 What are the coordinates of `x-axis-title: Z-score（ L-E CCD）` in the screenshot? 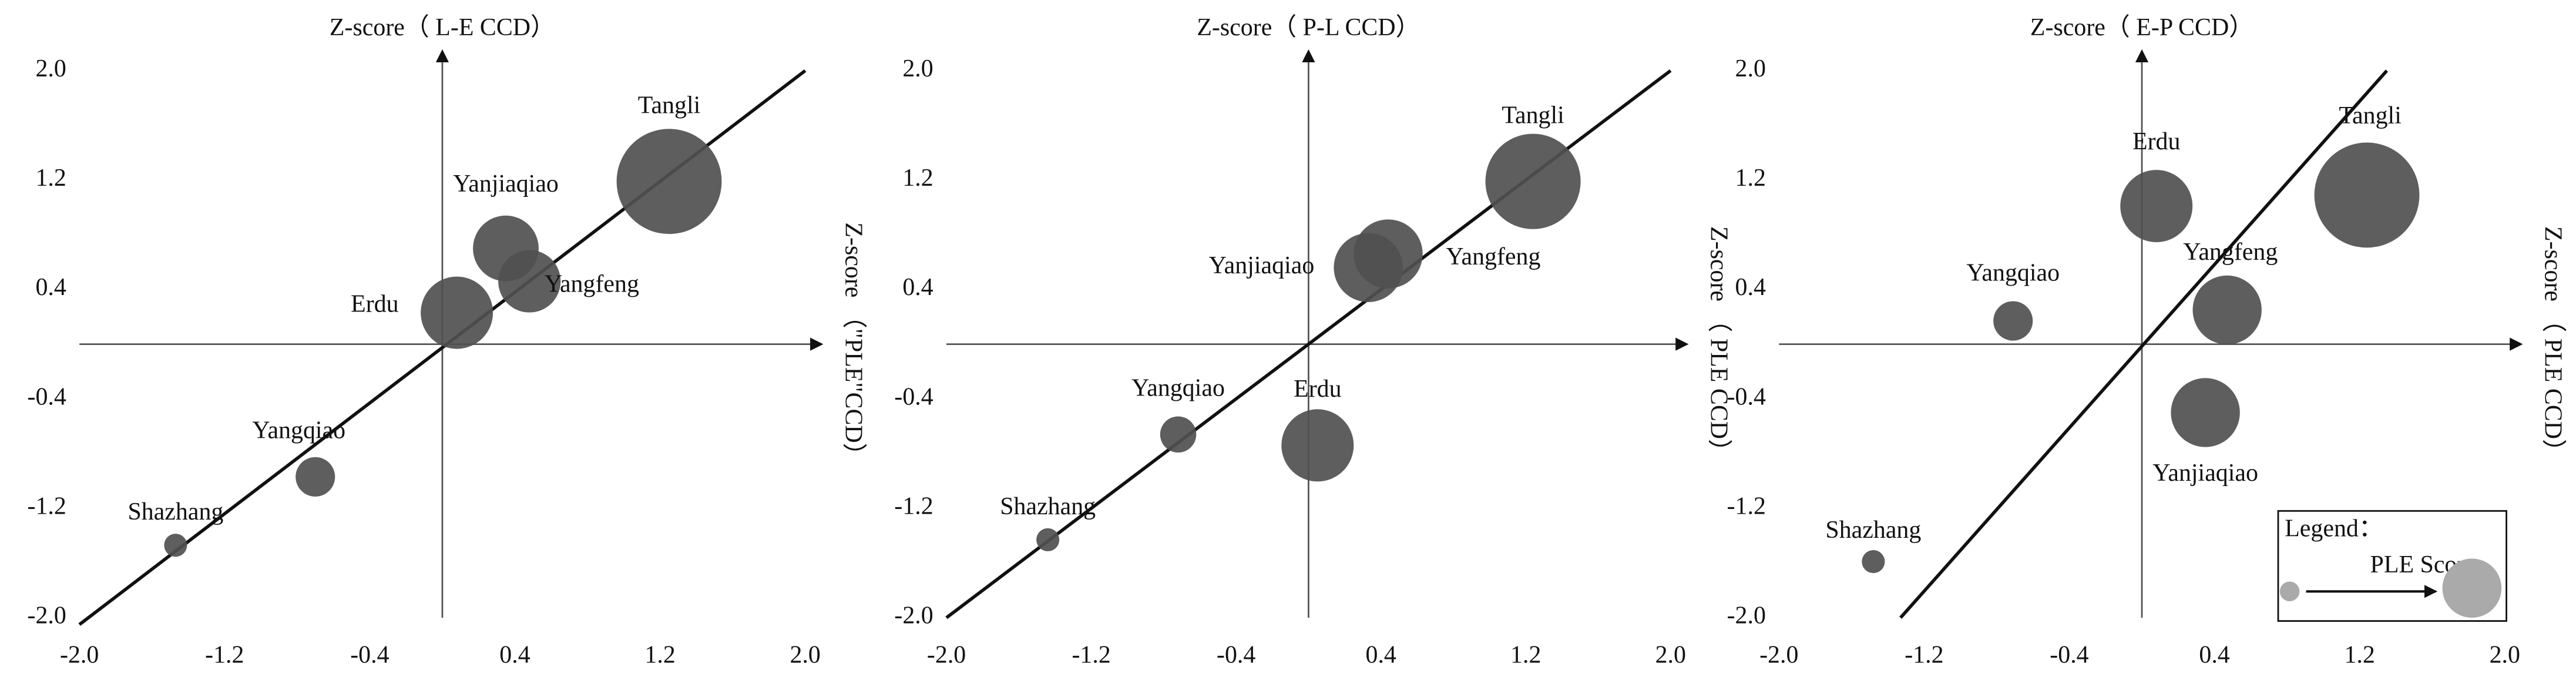 It's located at (442, 28).